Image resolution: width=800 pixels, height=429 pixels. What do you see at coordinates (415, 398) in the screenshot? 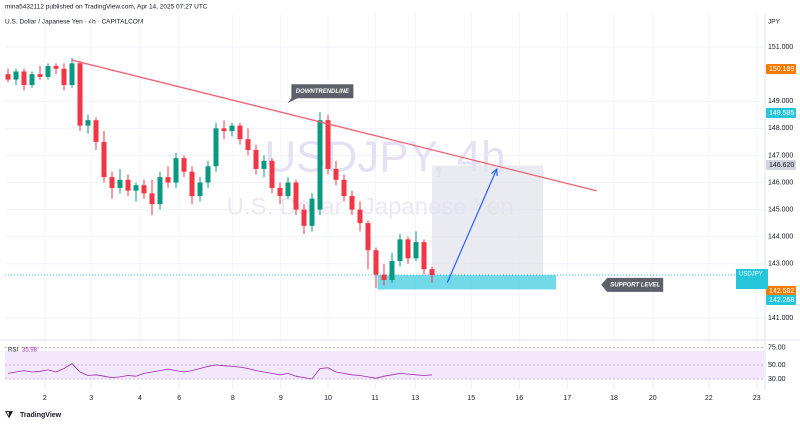
I see `x-tick-label: 13` at bounding box center [415, 398].